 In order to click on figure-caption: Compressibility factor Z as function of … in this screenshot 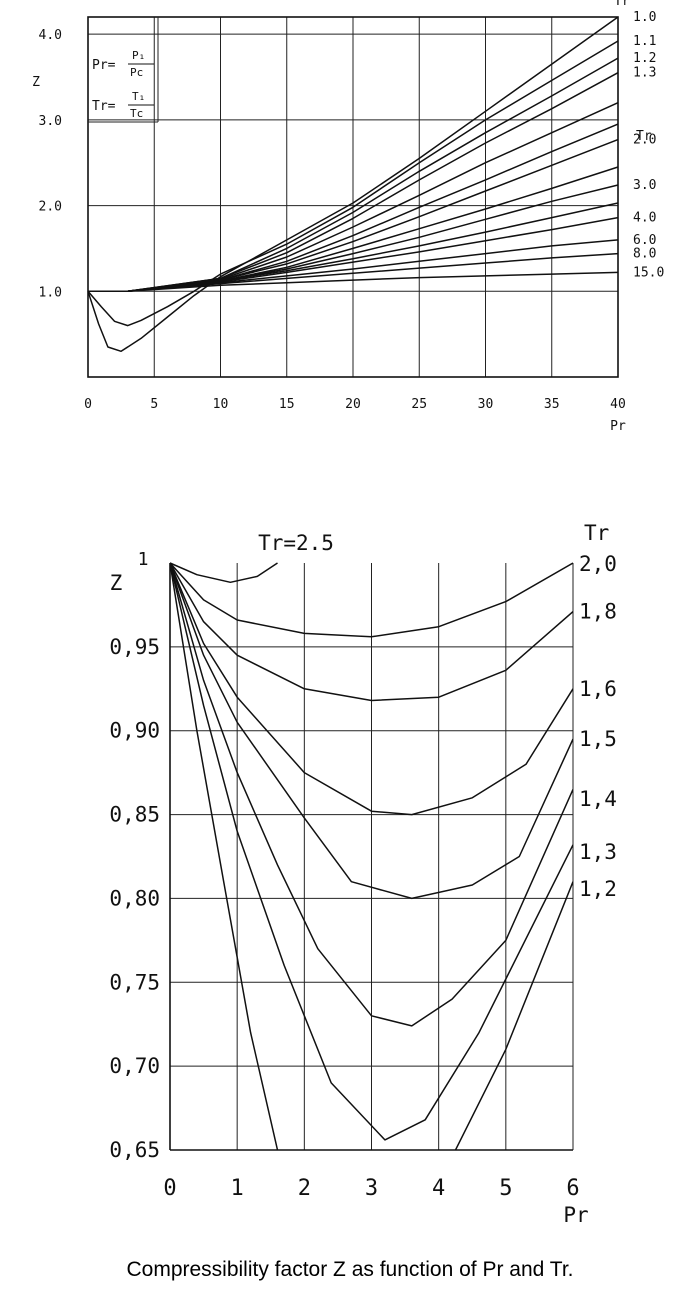, I will do `click(350, 1269)`.